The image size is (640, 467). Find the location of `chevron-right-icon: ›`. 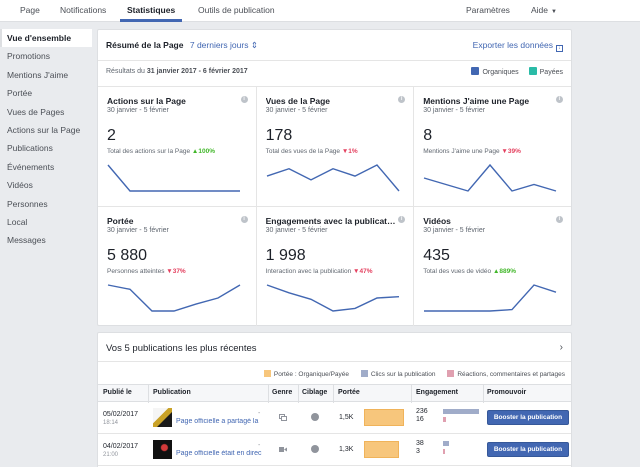

chevron-right-icon: › is located at coordinates (561, 347).